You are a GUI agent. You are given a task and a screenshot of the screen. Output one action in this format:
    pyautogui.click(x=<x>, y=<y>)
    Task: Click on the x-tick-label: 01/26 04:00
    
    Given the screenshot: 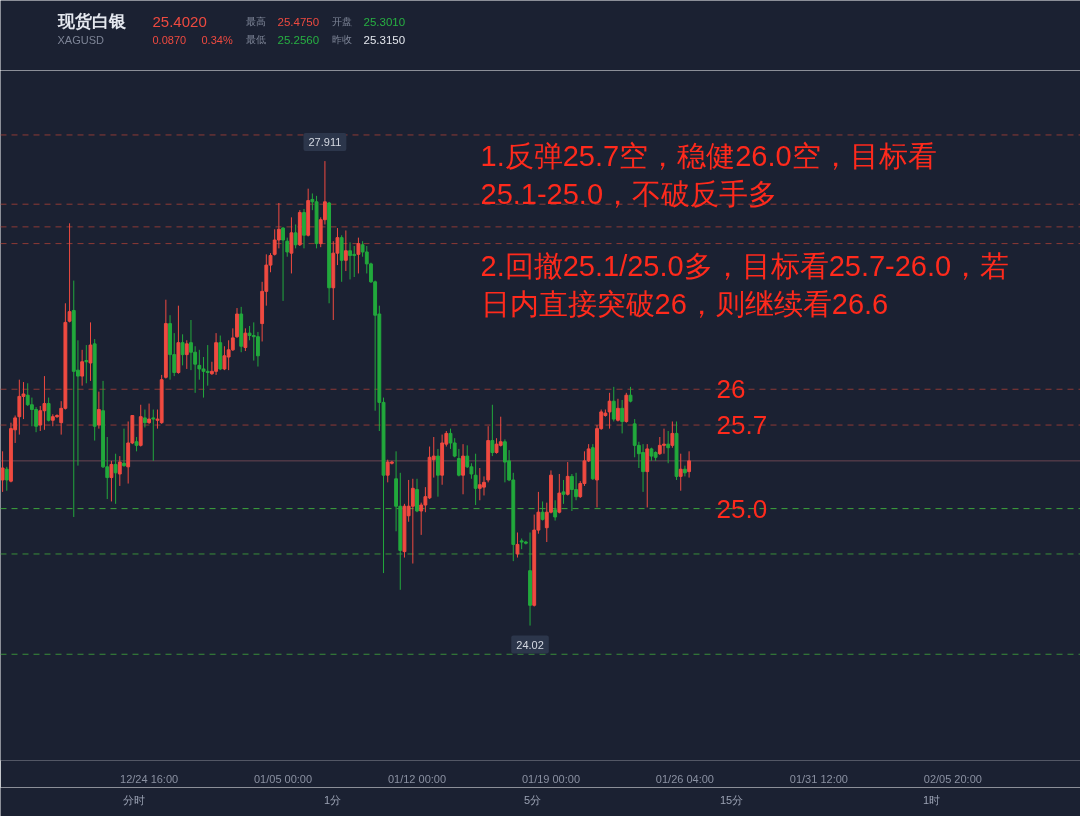 What is the action you would take?
    pyautogui.click(x=684, y=778)
    